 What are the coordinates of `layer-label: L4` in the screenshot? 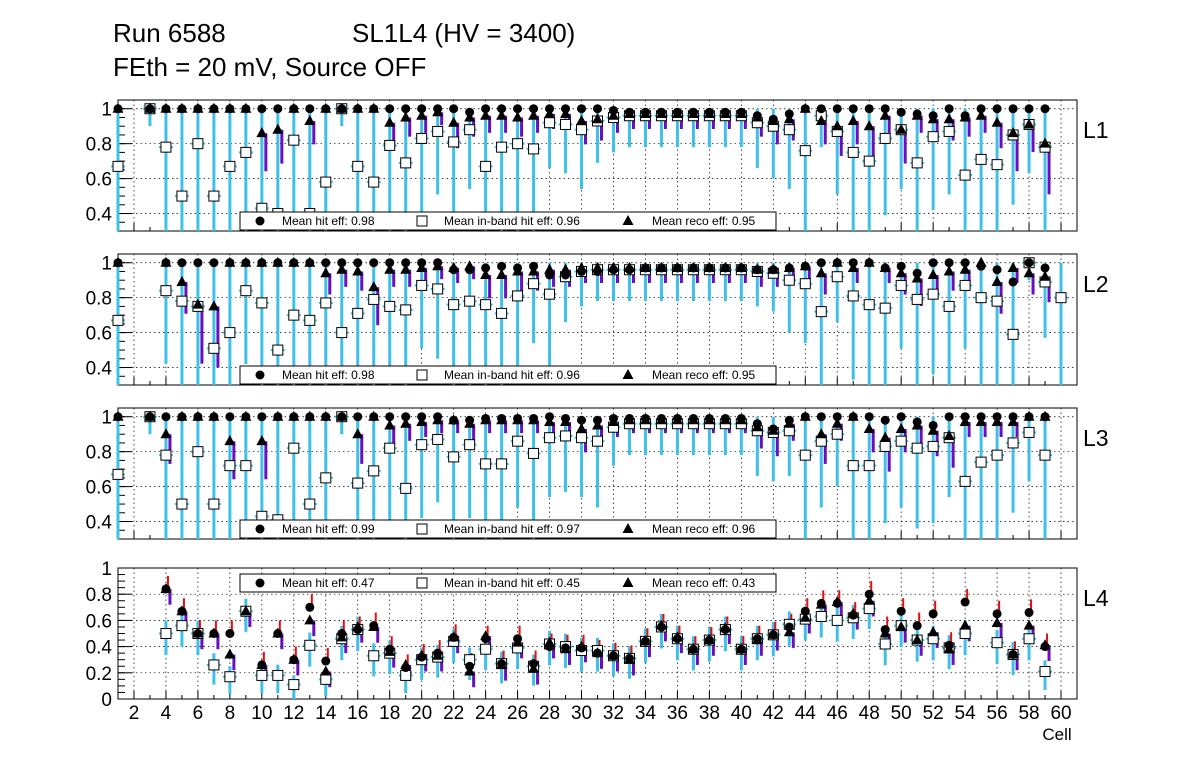 It's located at (1096, 598).